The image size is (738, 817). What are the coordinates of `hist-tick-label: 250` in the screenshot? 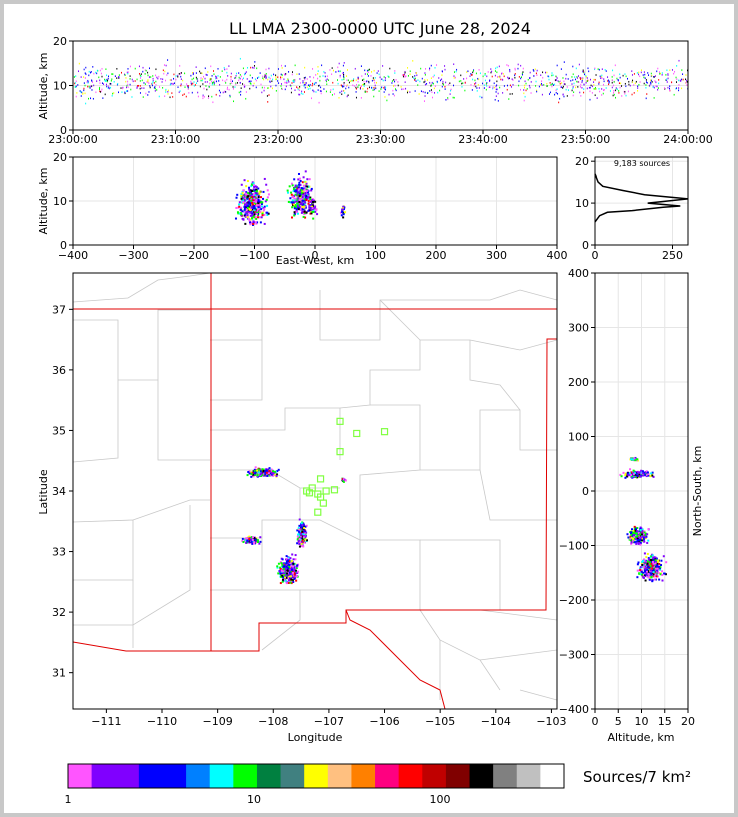 It's located at (672, 255).